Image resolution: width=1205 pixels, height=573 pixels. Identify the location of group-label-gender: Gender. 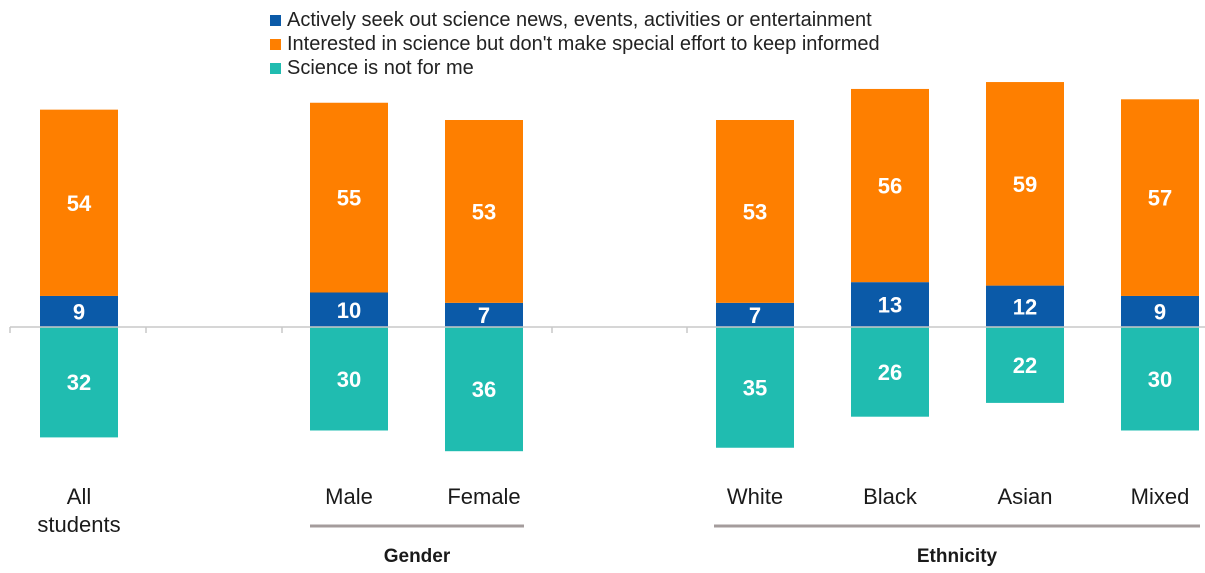
(417, 556).